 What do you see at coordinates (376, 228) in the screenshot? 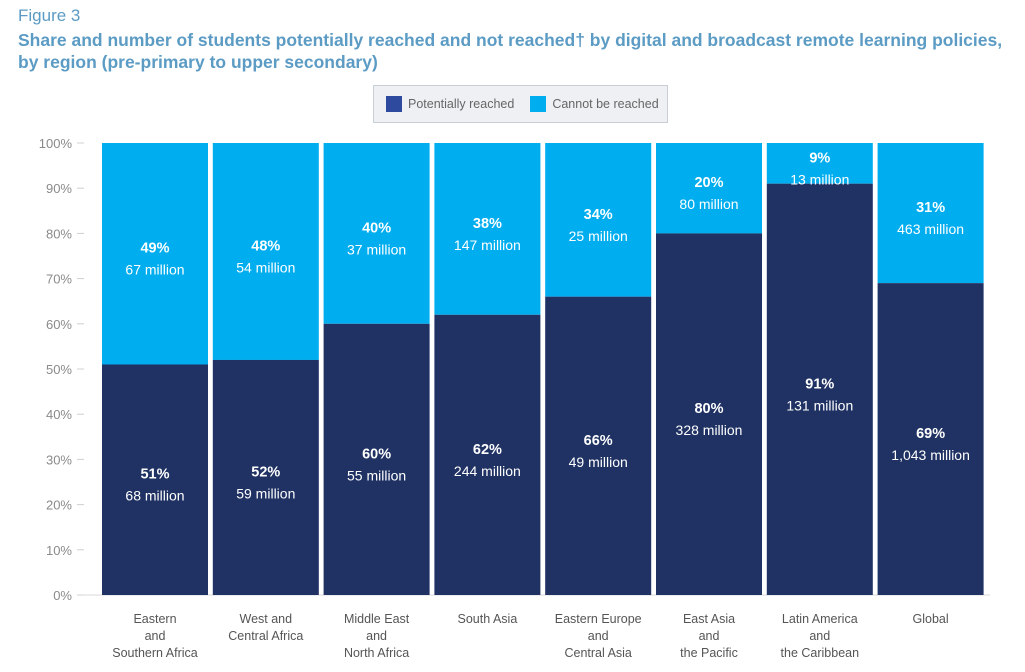
I see `data-label-not-reached-pct: 40%` at bounding box center [376, 228].